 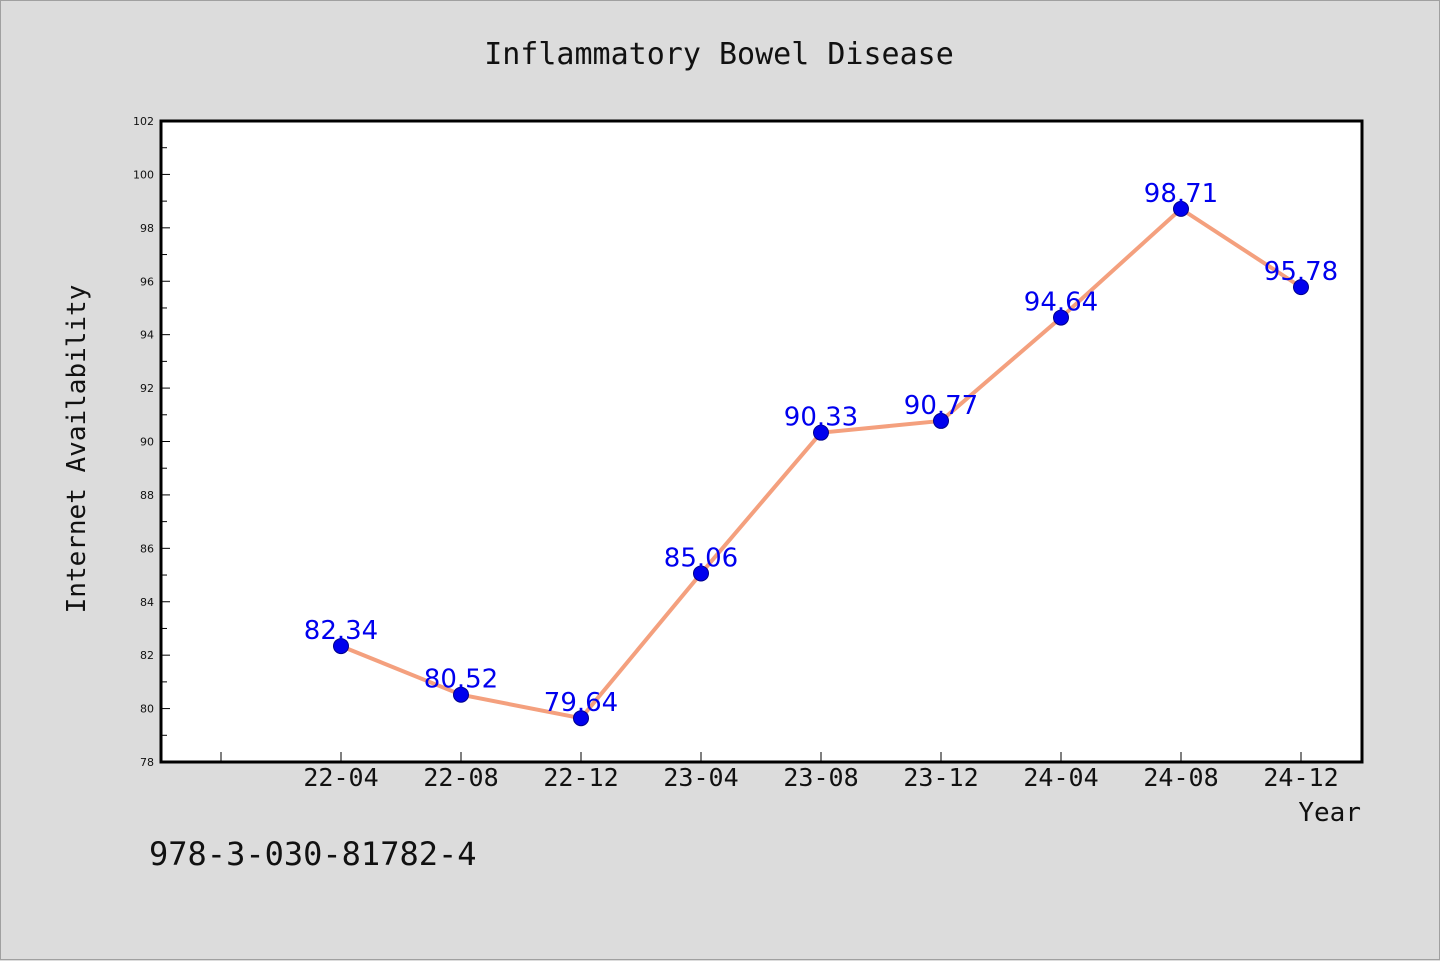 What do you see at coordinates (77, 449) in the screenshot?
I see `y-axis-label: Internet Availability` at bounding box center [77, 449].